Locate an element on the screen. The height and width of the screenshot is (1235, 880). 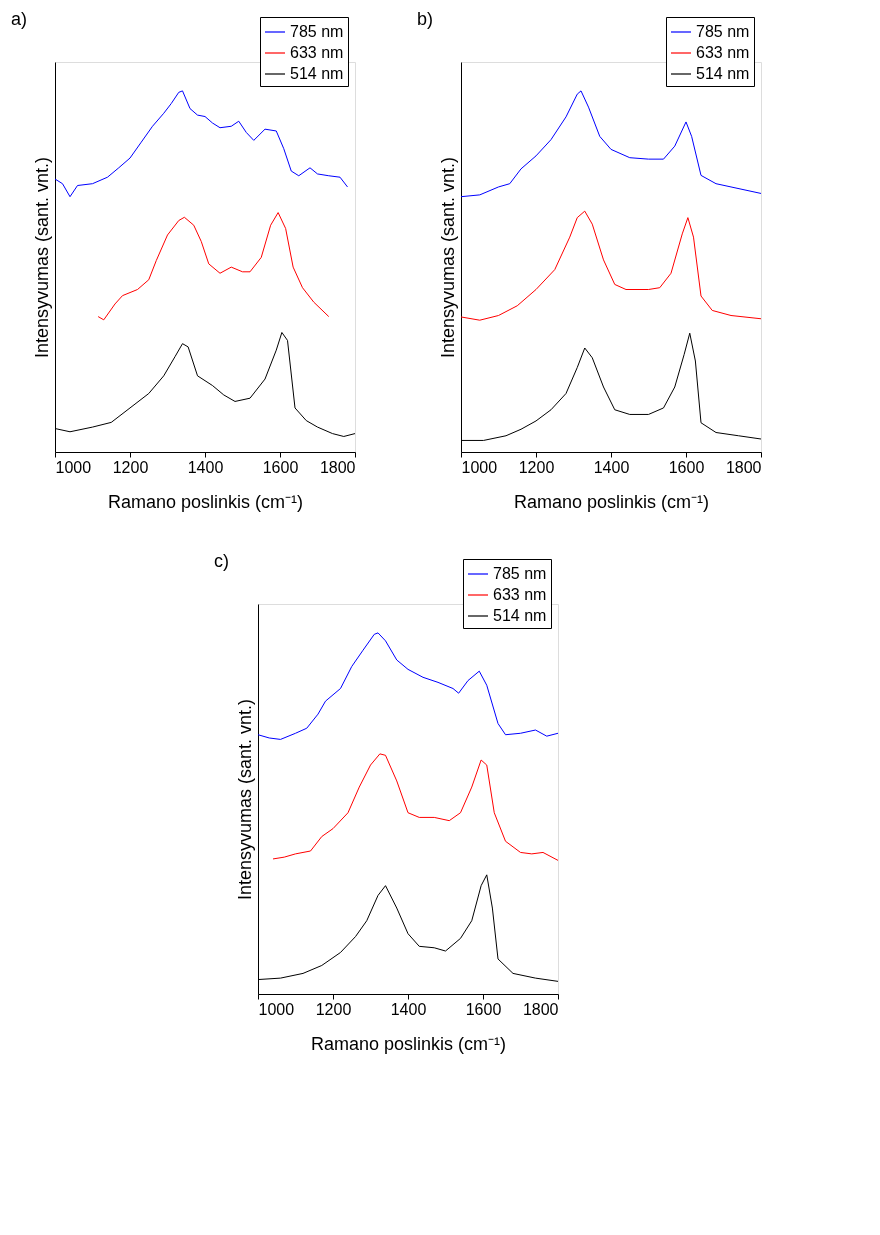
chart-title: c) is located at coordinates (221, 560).